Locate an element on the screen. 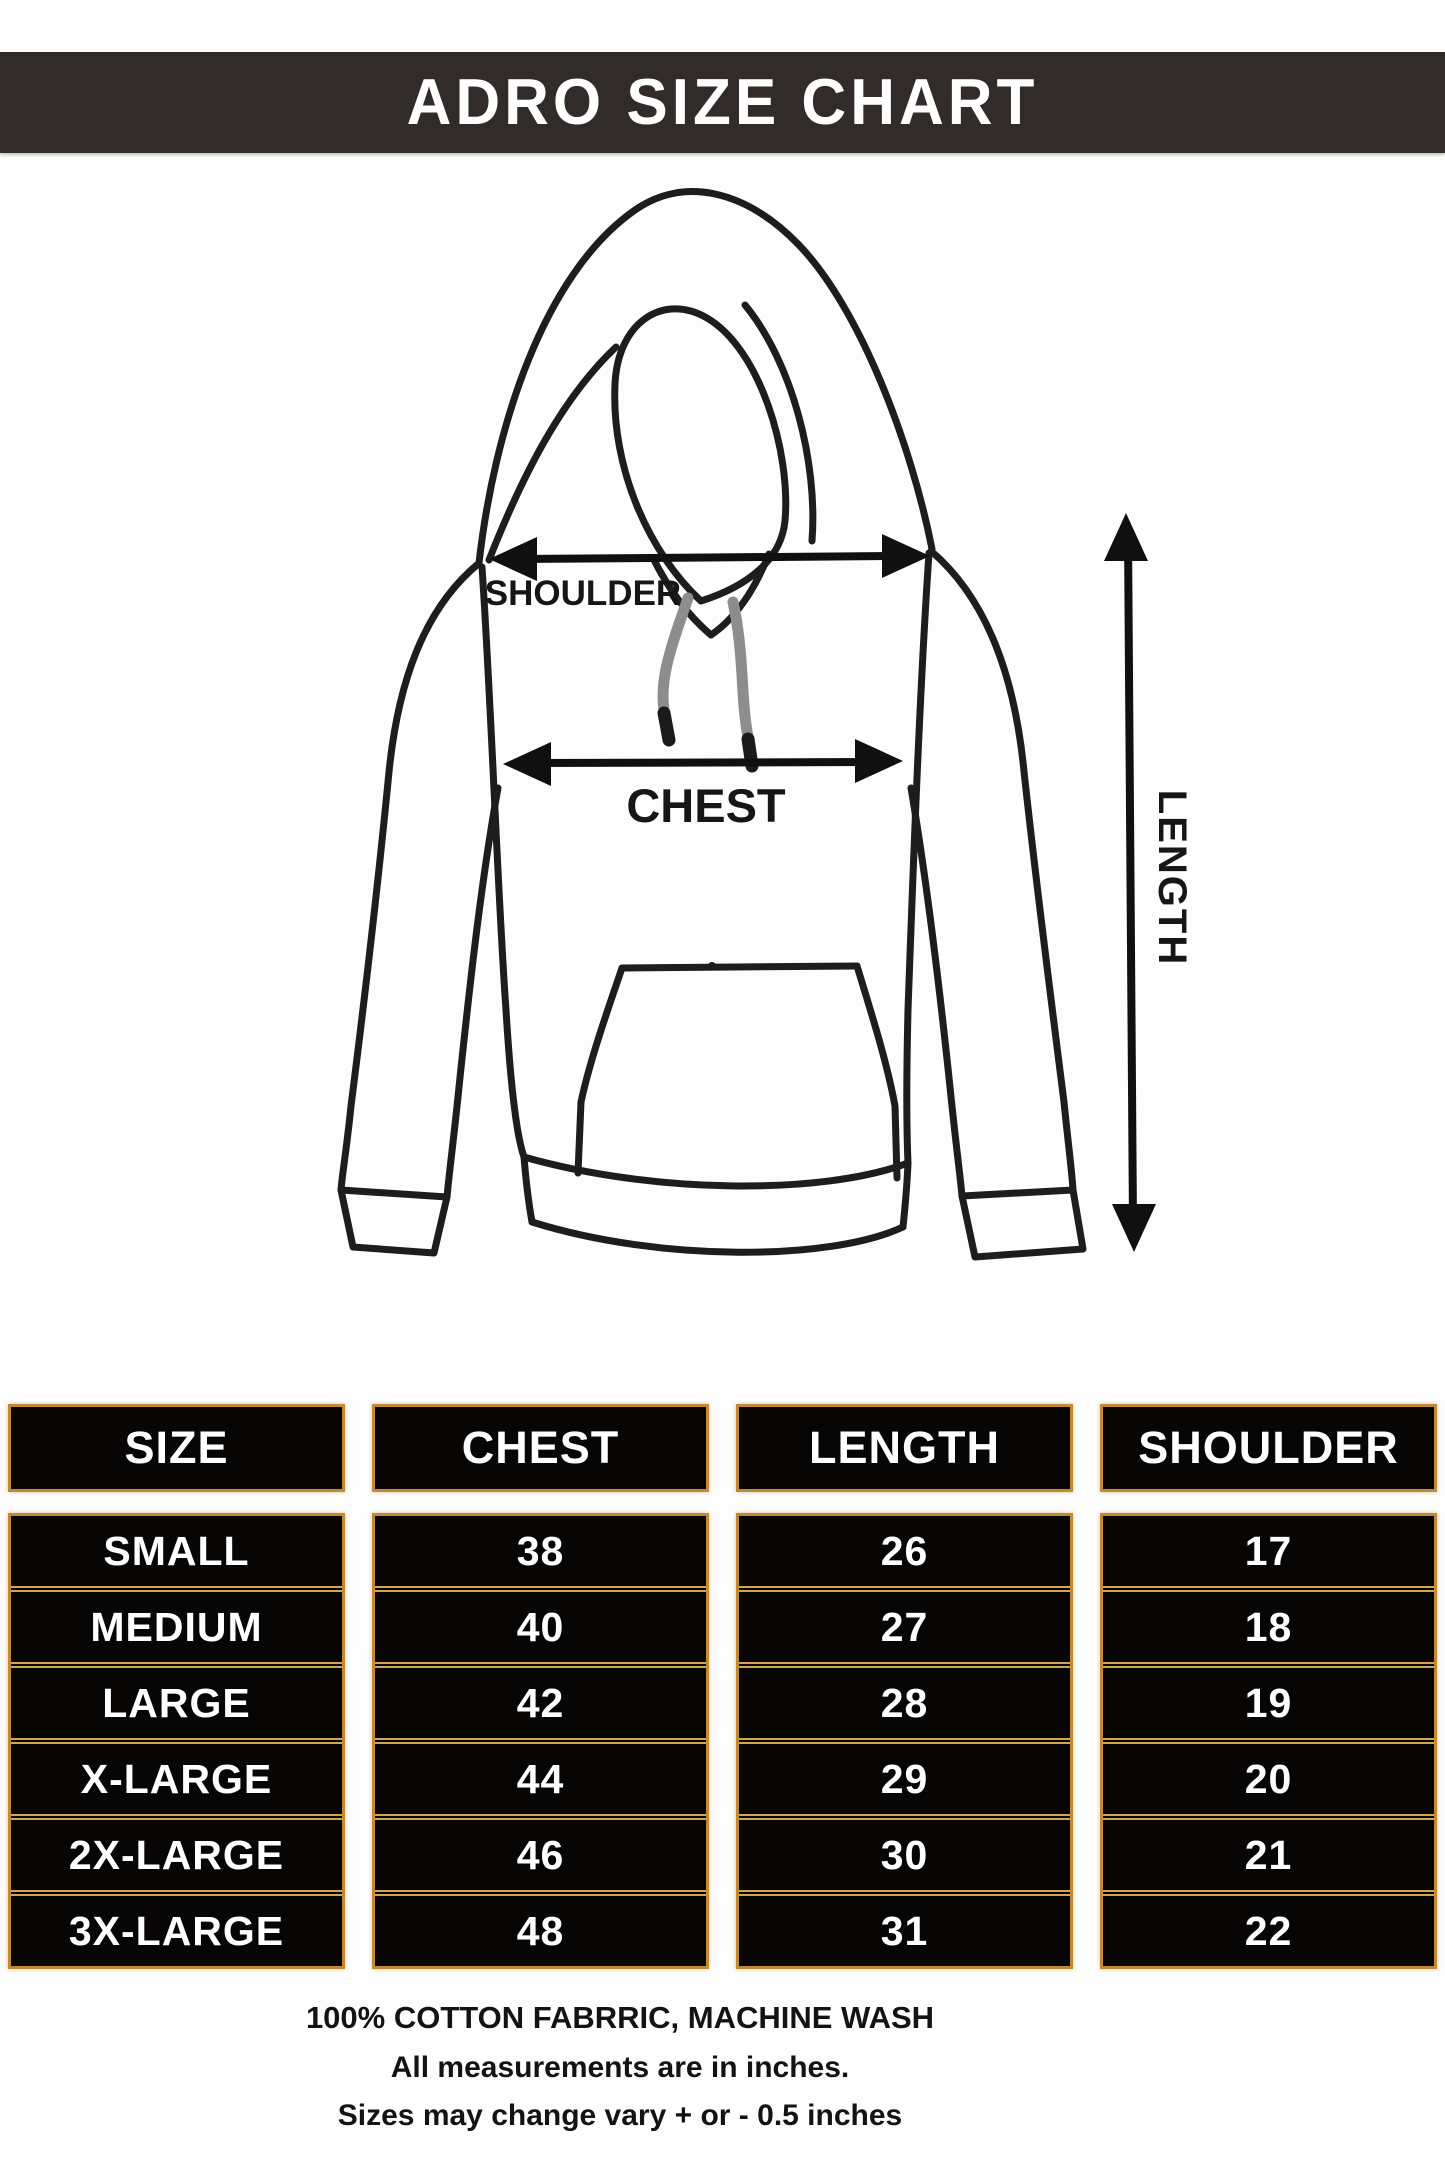 This screenshot has height=2167, width=1445. column-header-size: SIZE is located at coordinates (176, 1448).